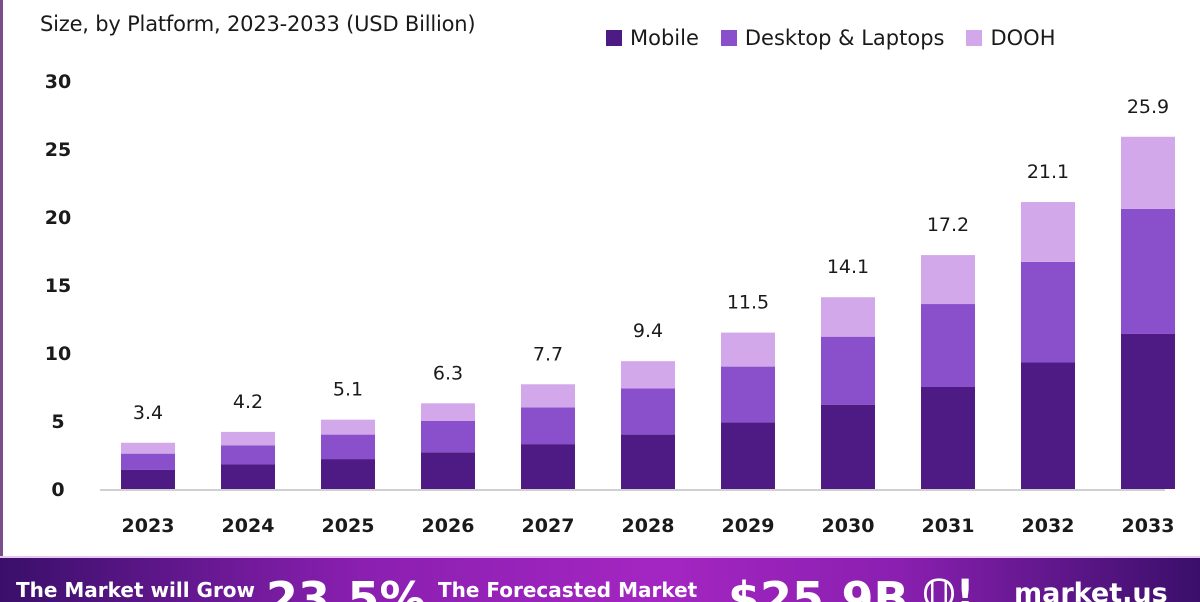 The height and width of the screenshot is (602, 1200). I want to click on x-tick-label: 2023, so click(148, 526).